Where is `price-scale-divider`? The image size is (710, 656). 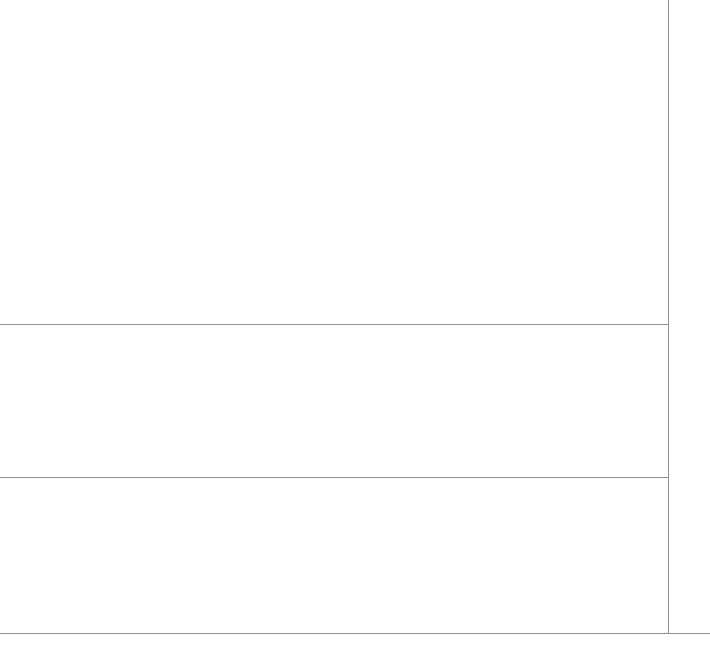 price-scale-divider is located at coordinates (668, 316).